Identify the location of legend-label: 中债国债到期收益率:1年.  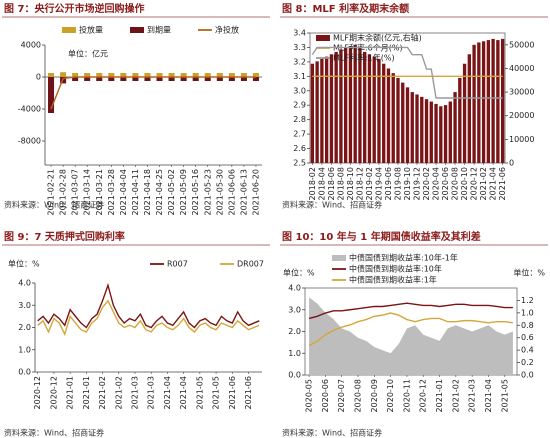
(393, 280).